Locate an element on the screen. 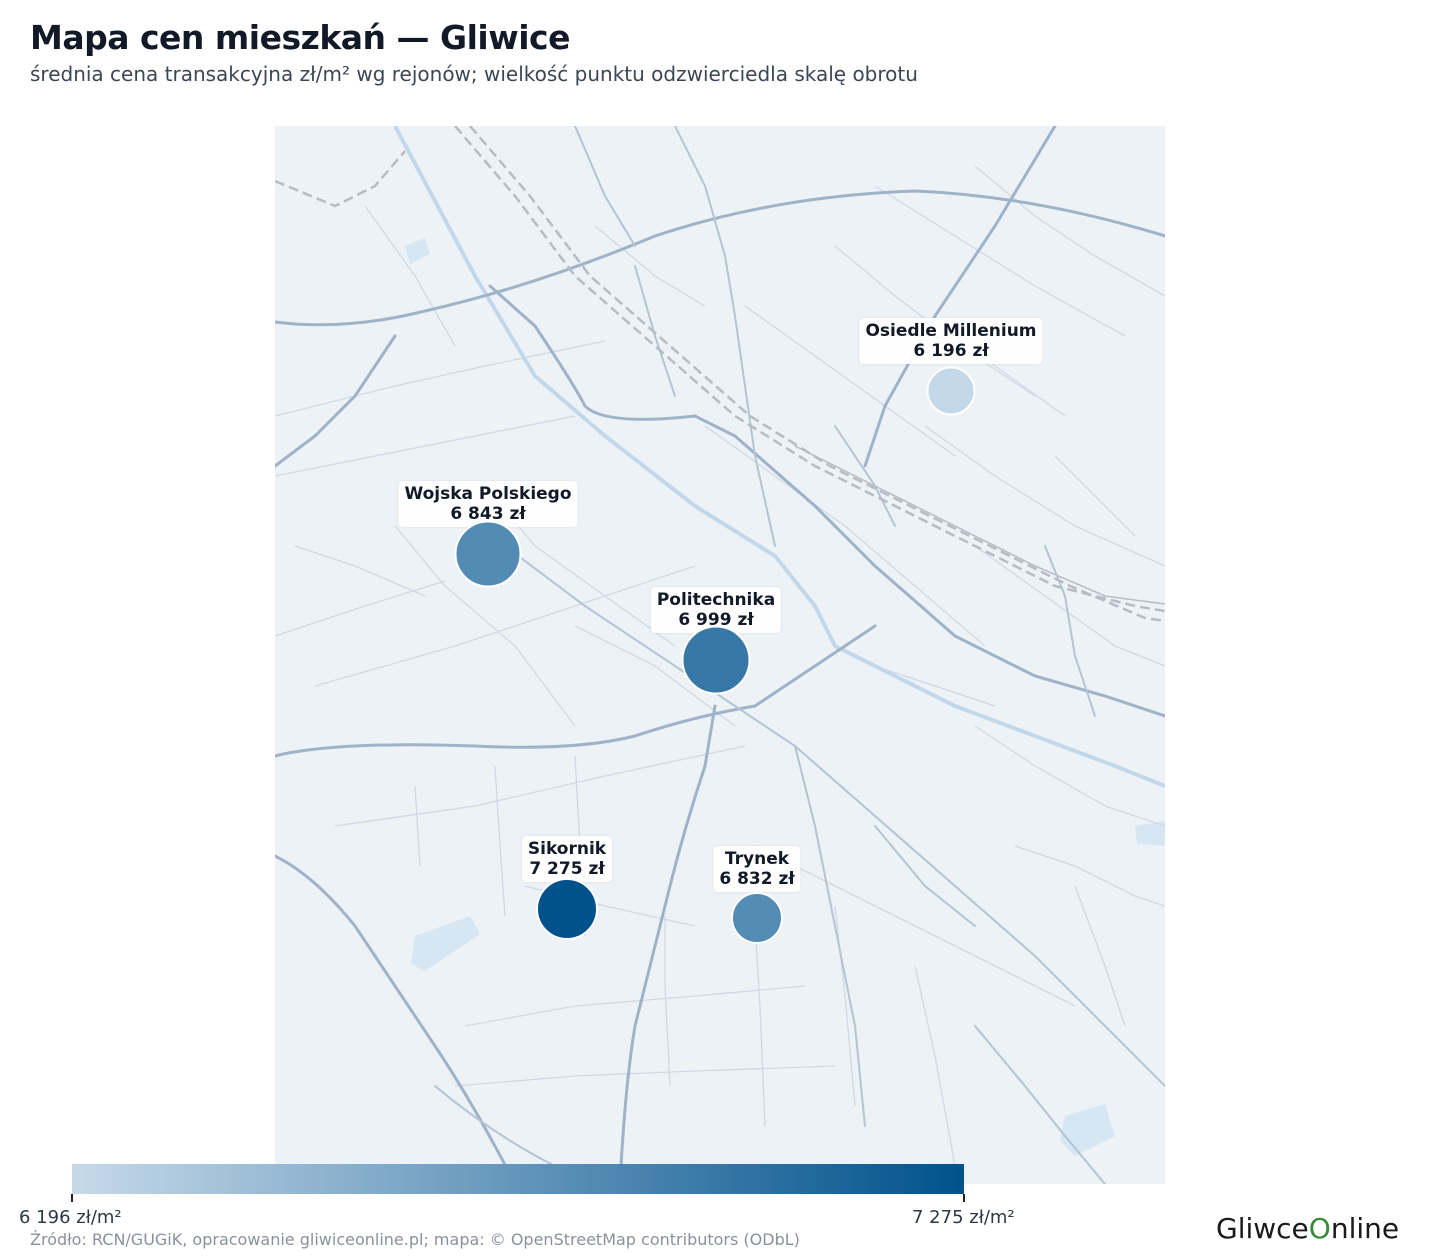  district-price: 6 196 zł is located at coordinates (951, 351).